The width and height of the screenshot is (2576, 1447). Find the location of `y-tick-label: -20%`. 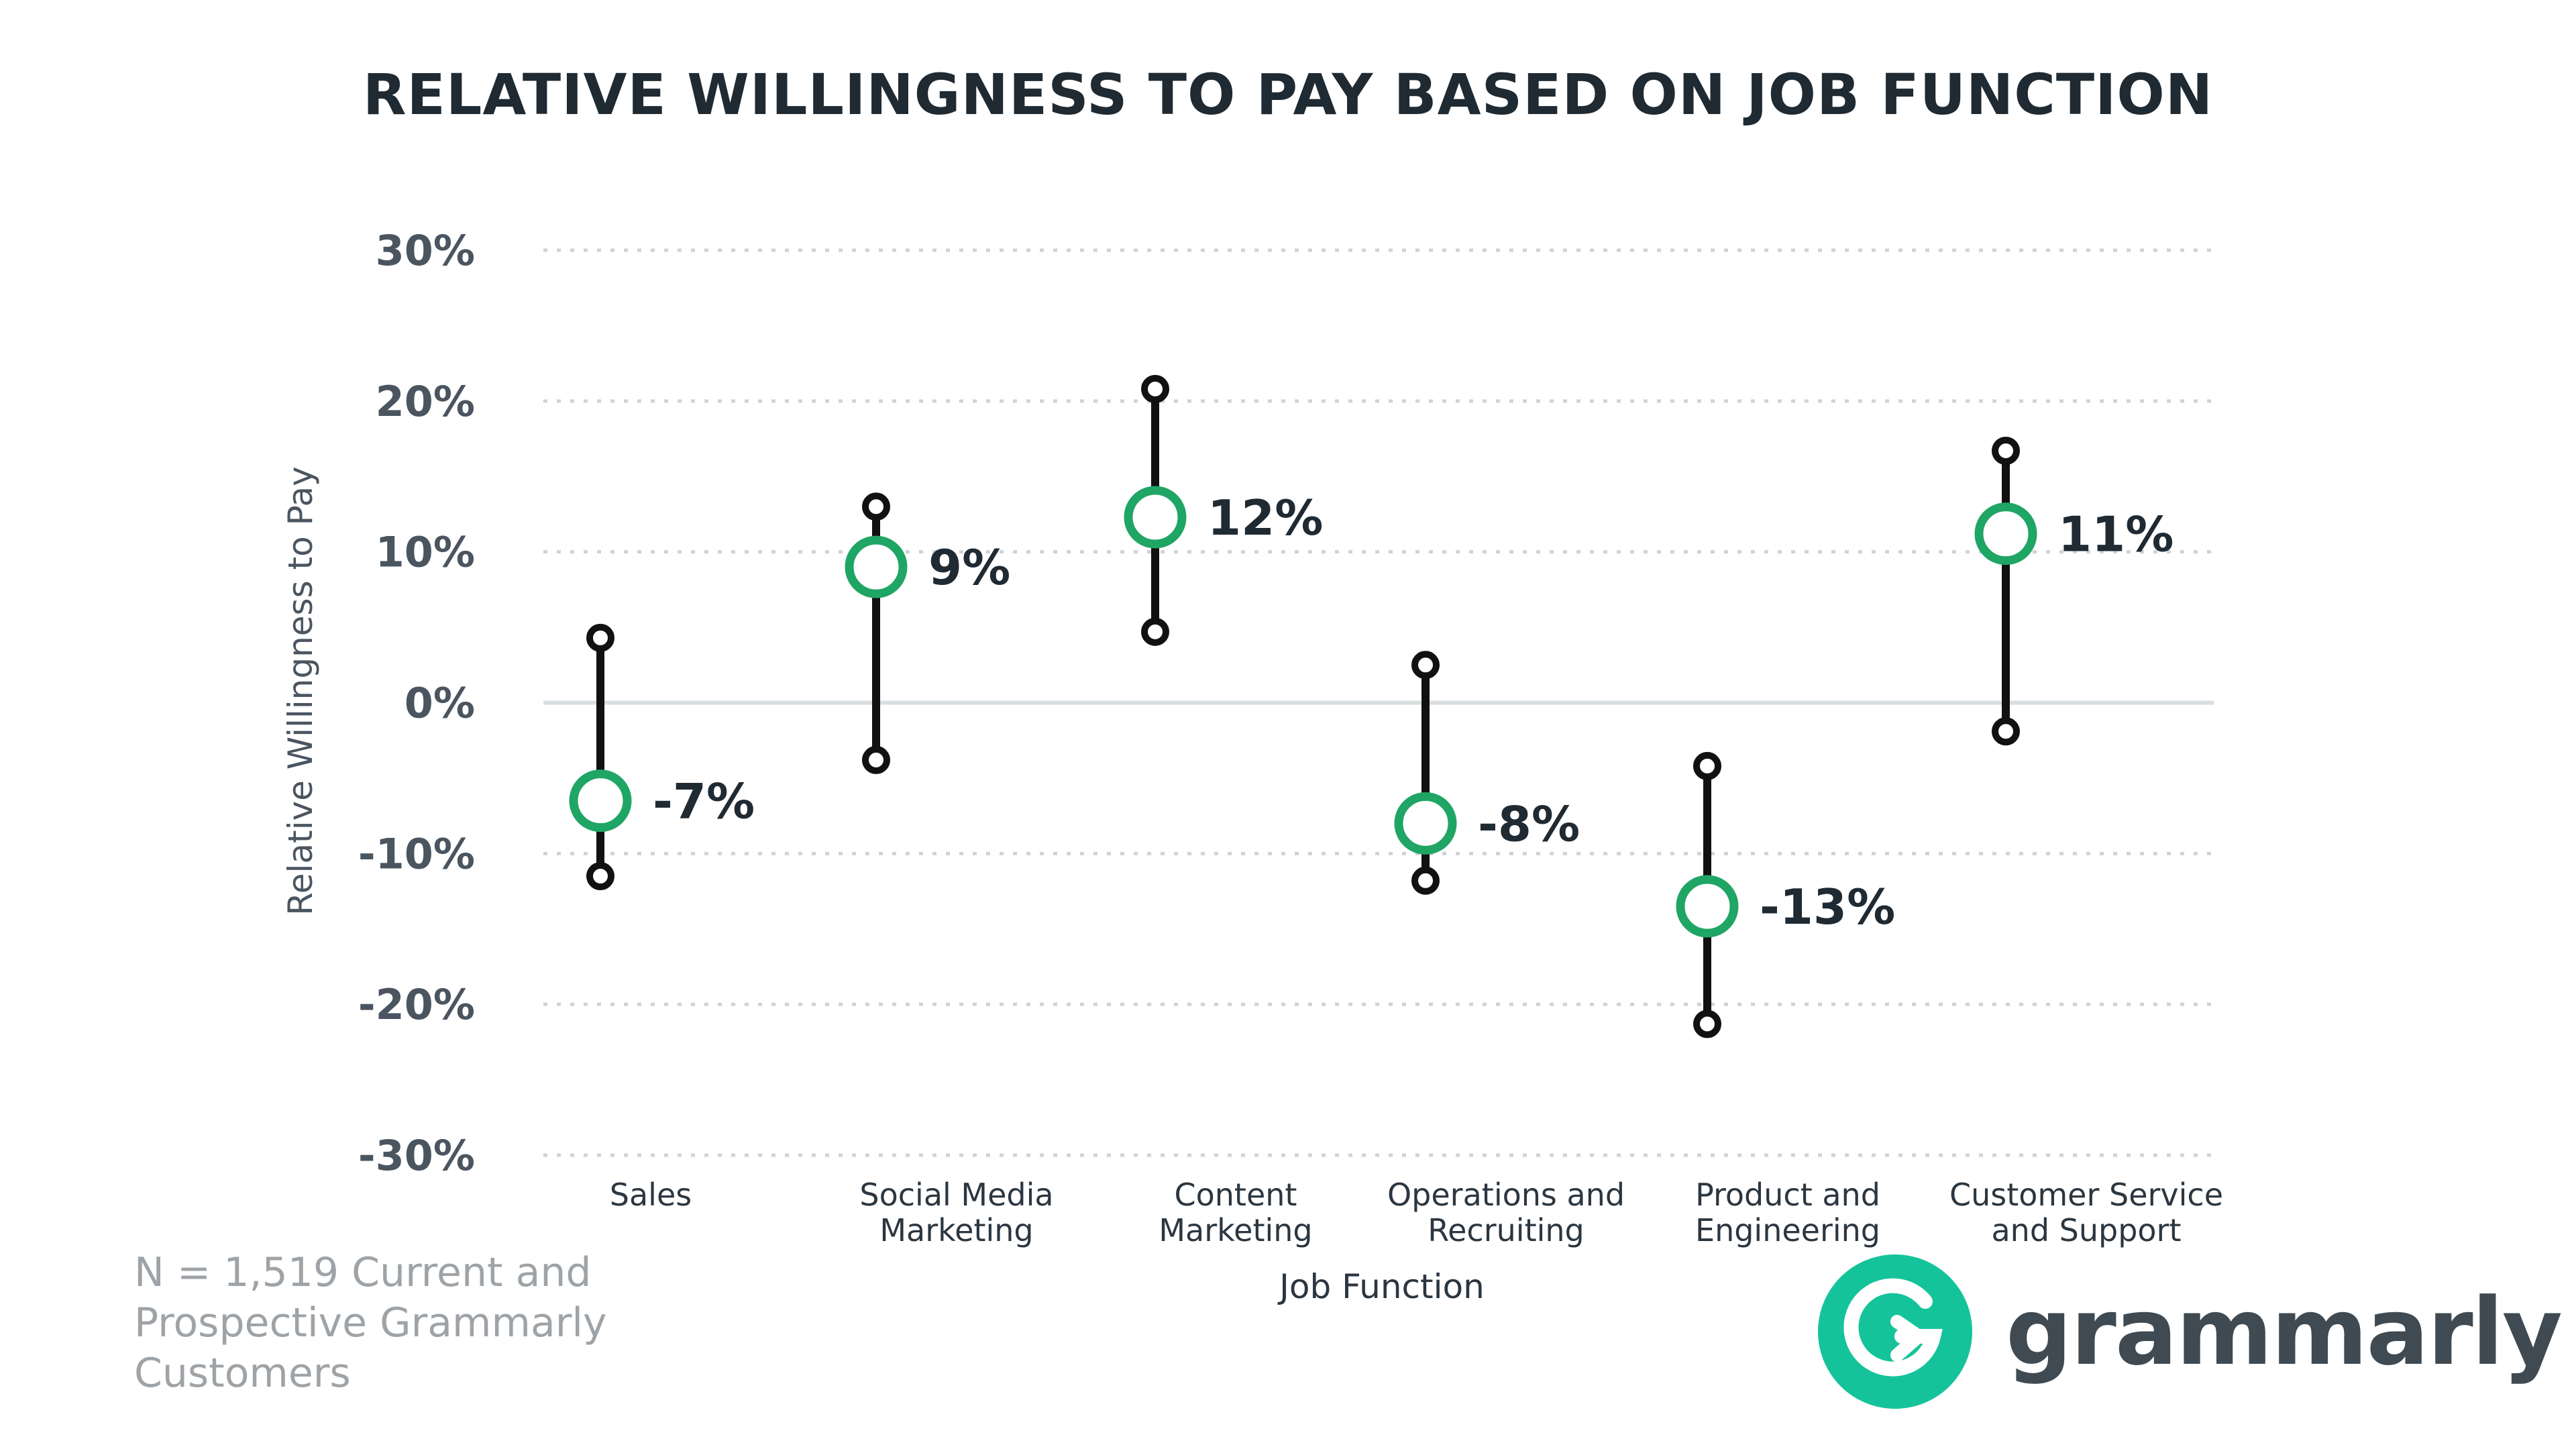

y-tick-label: -20% is located at coordinates (416, 1005).